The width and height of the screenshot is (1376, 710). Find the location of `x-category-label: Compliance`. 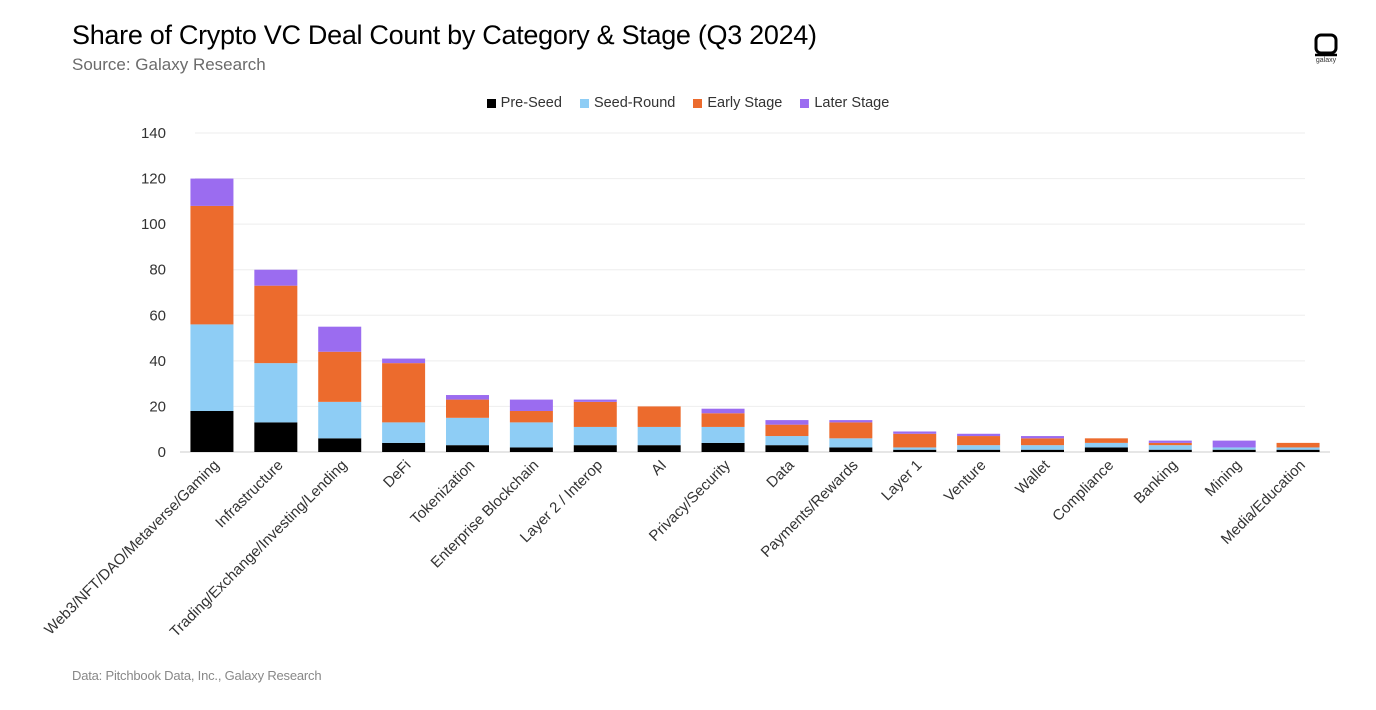

x-category-label: Compliance is located at coordinates (1083, 491).